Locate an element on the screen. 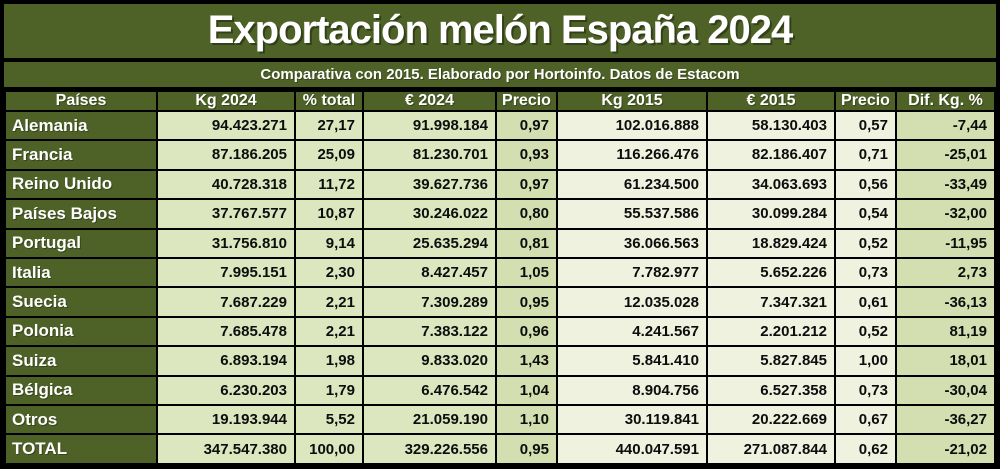  column-header-3: € 2024 is located at coordinates (429, 100).